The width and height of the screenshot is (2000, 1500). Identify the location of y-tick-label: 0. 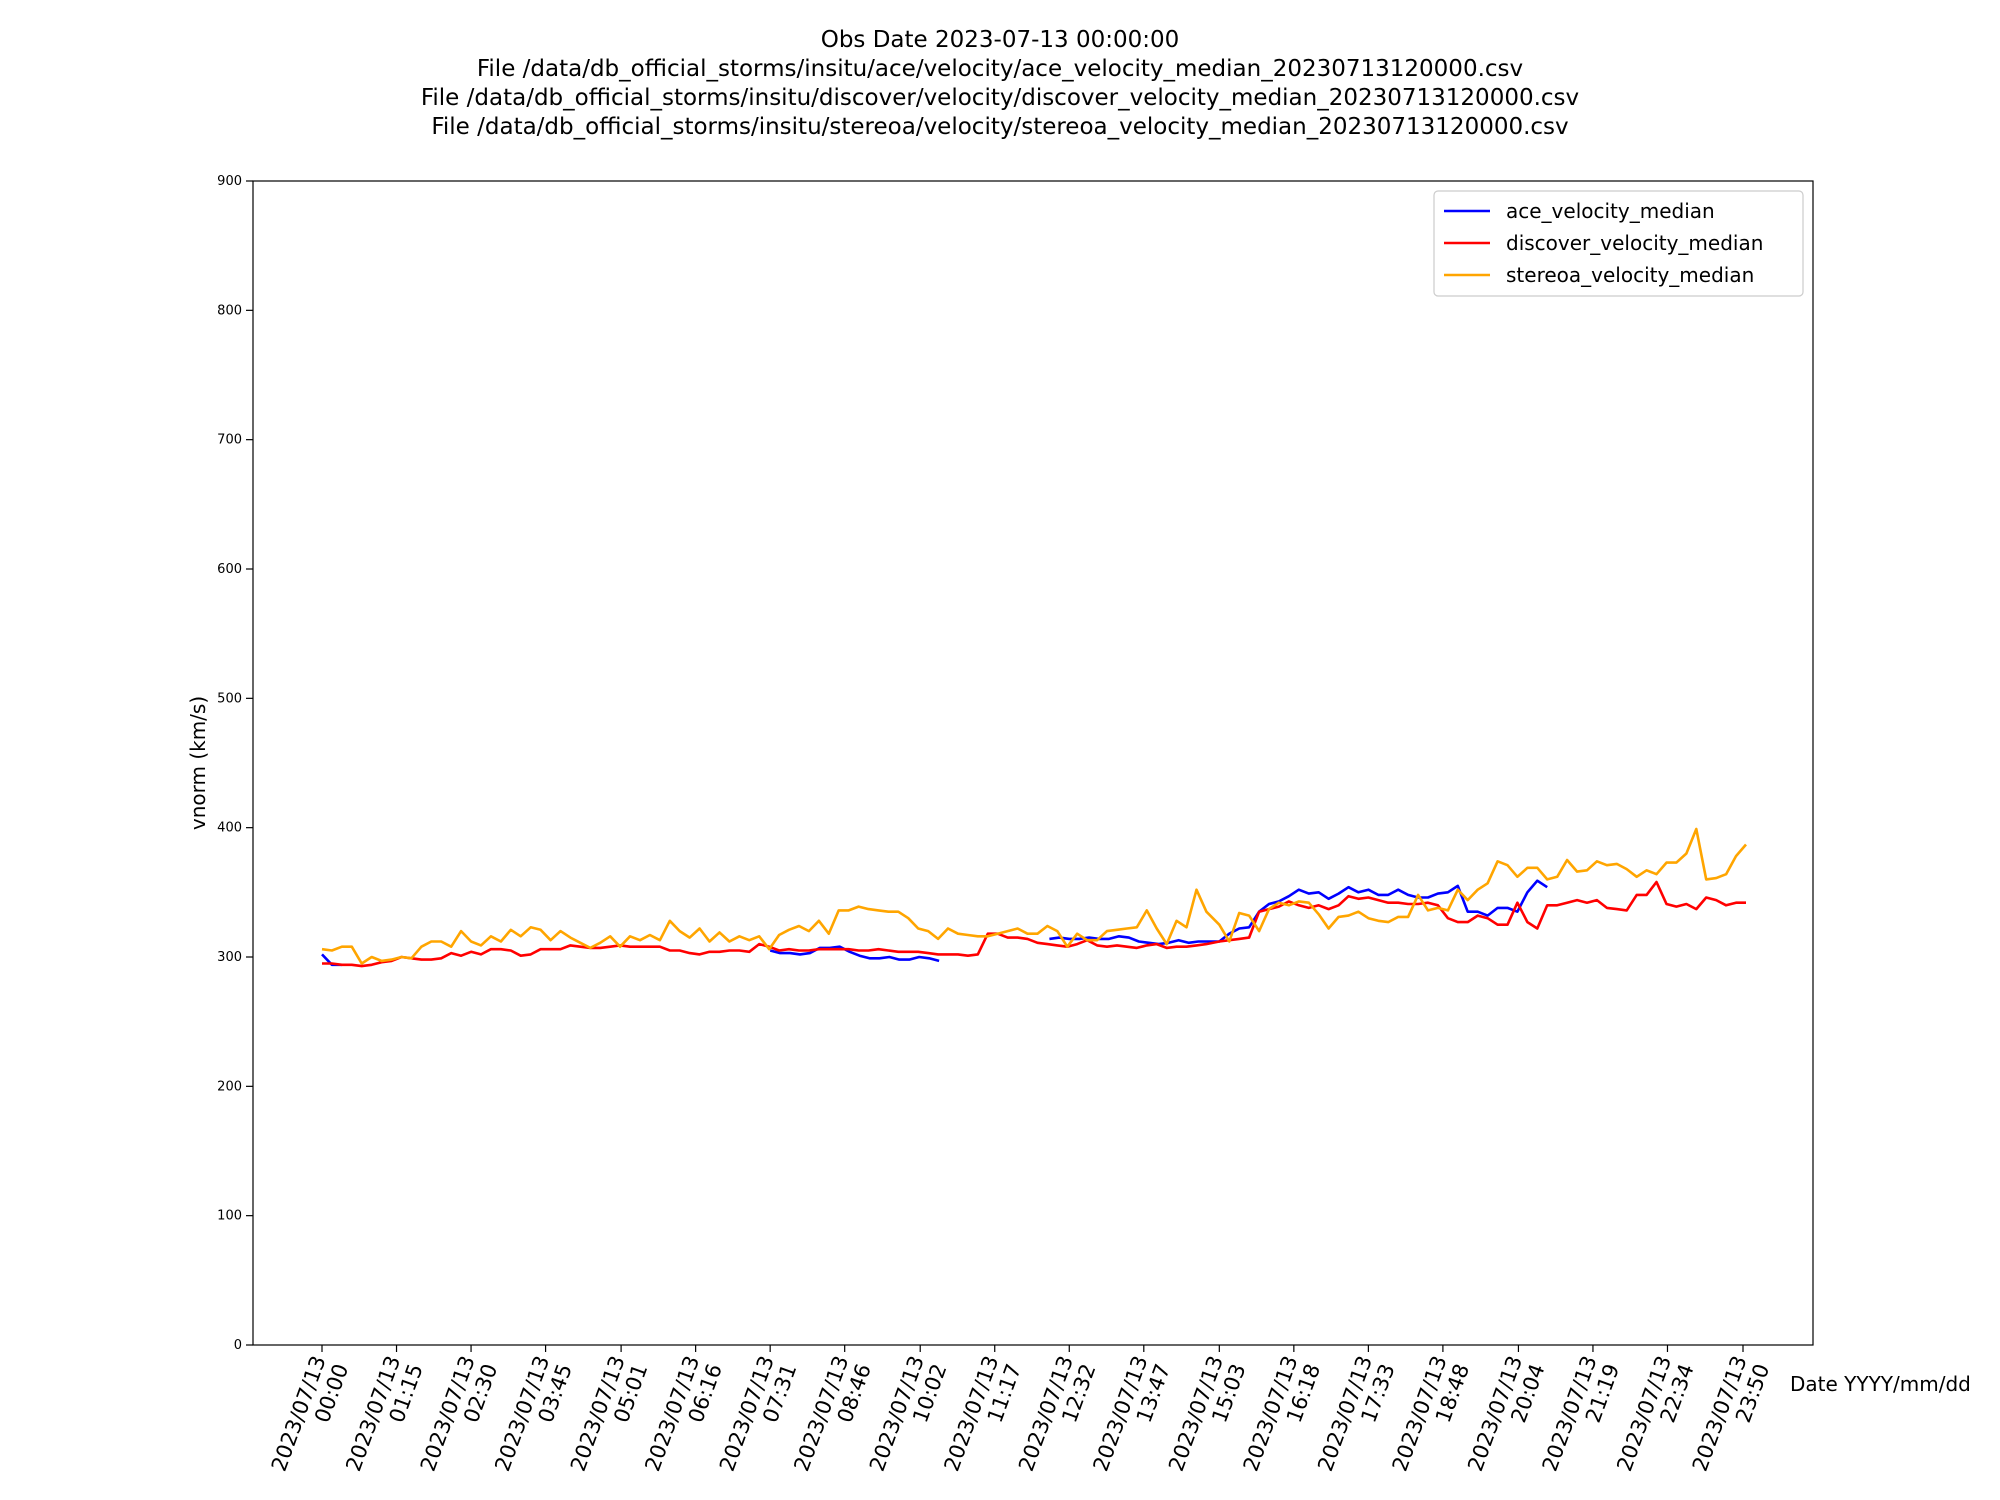
(238, 1345).